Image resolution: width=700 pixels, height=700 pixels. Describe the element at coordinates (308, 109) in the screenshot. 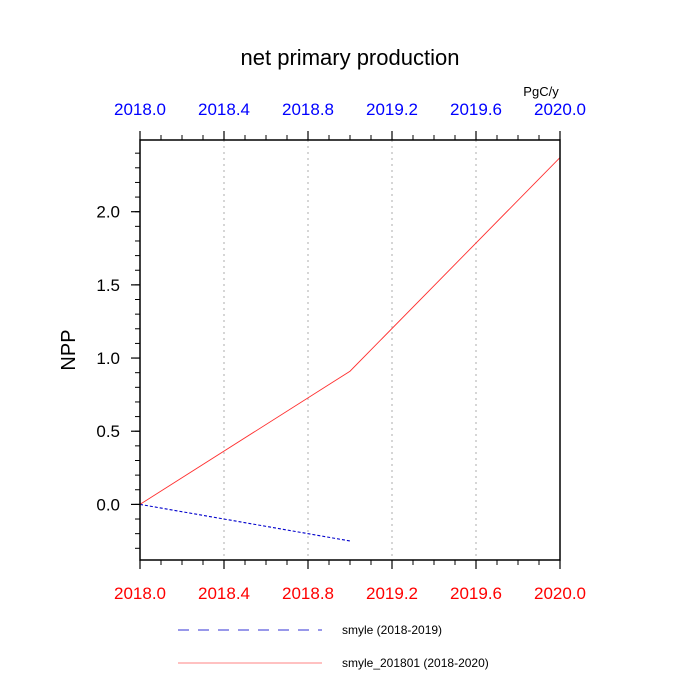

I see `x-tick-label-top: 2018.8` at that location.